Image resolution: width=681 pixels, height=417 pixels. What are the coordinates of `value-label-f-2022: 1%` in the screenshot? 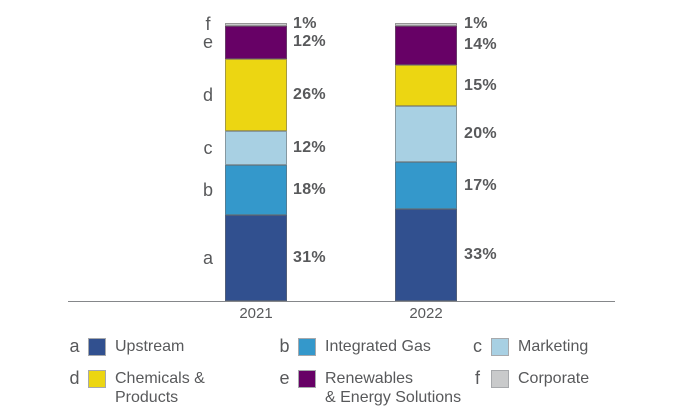 It's located at (476, 24).